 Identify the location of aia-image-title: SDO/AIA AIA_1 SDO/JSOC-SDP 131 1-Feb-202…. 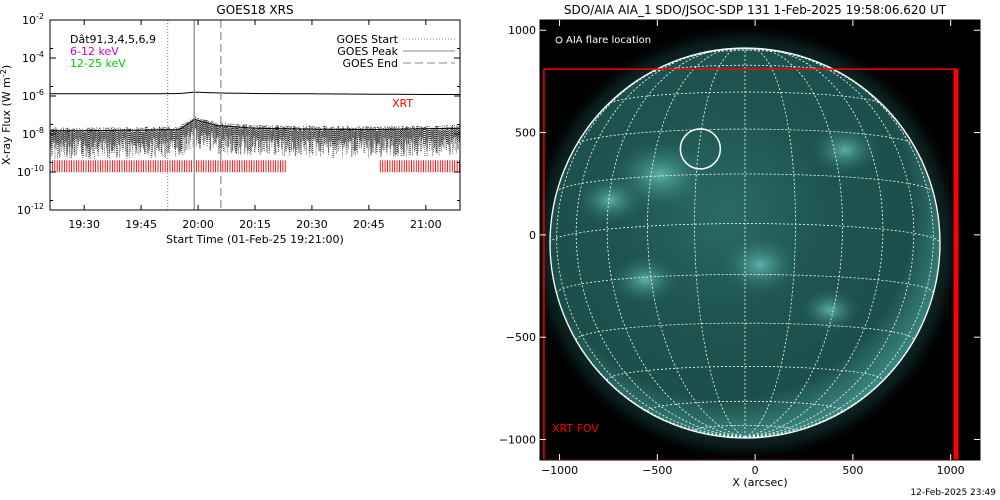
(755, 10).